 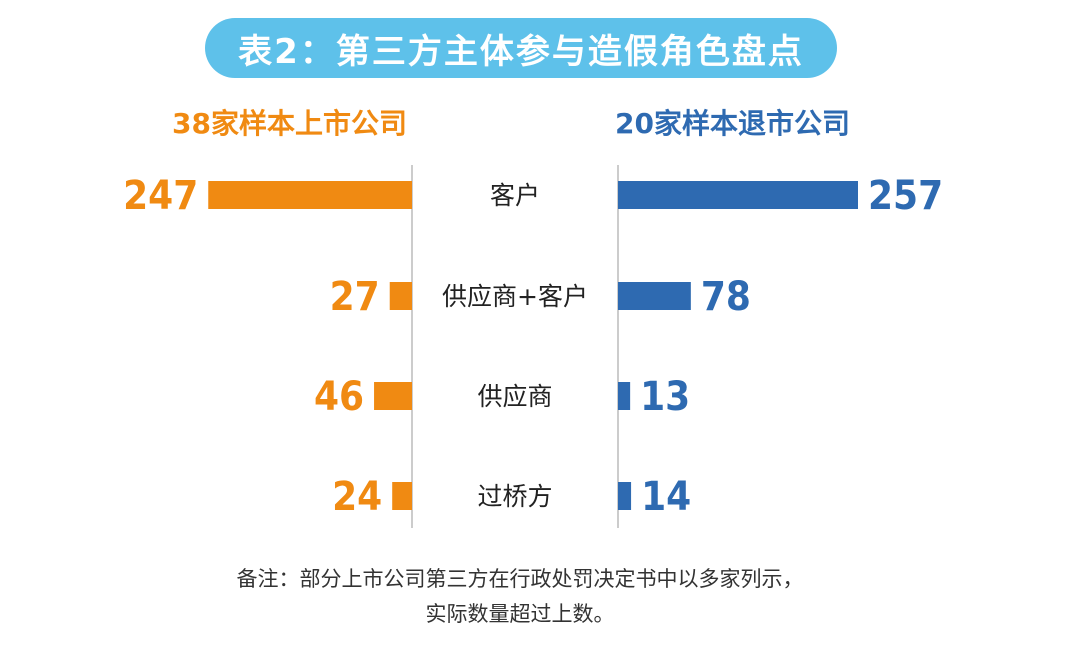 What do you see at coordinates (726, 297) in the screenshot?
I see `right-value-label: 78` at bounding box center [726, 297].